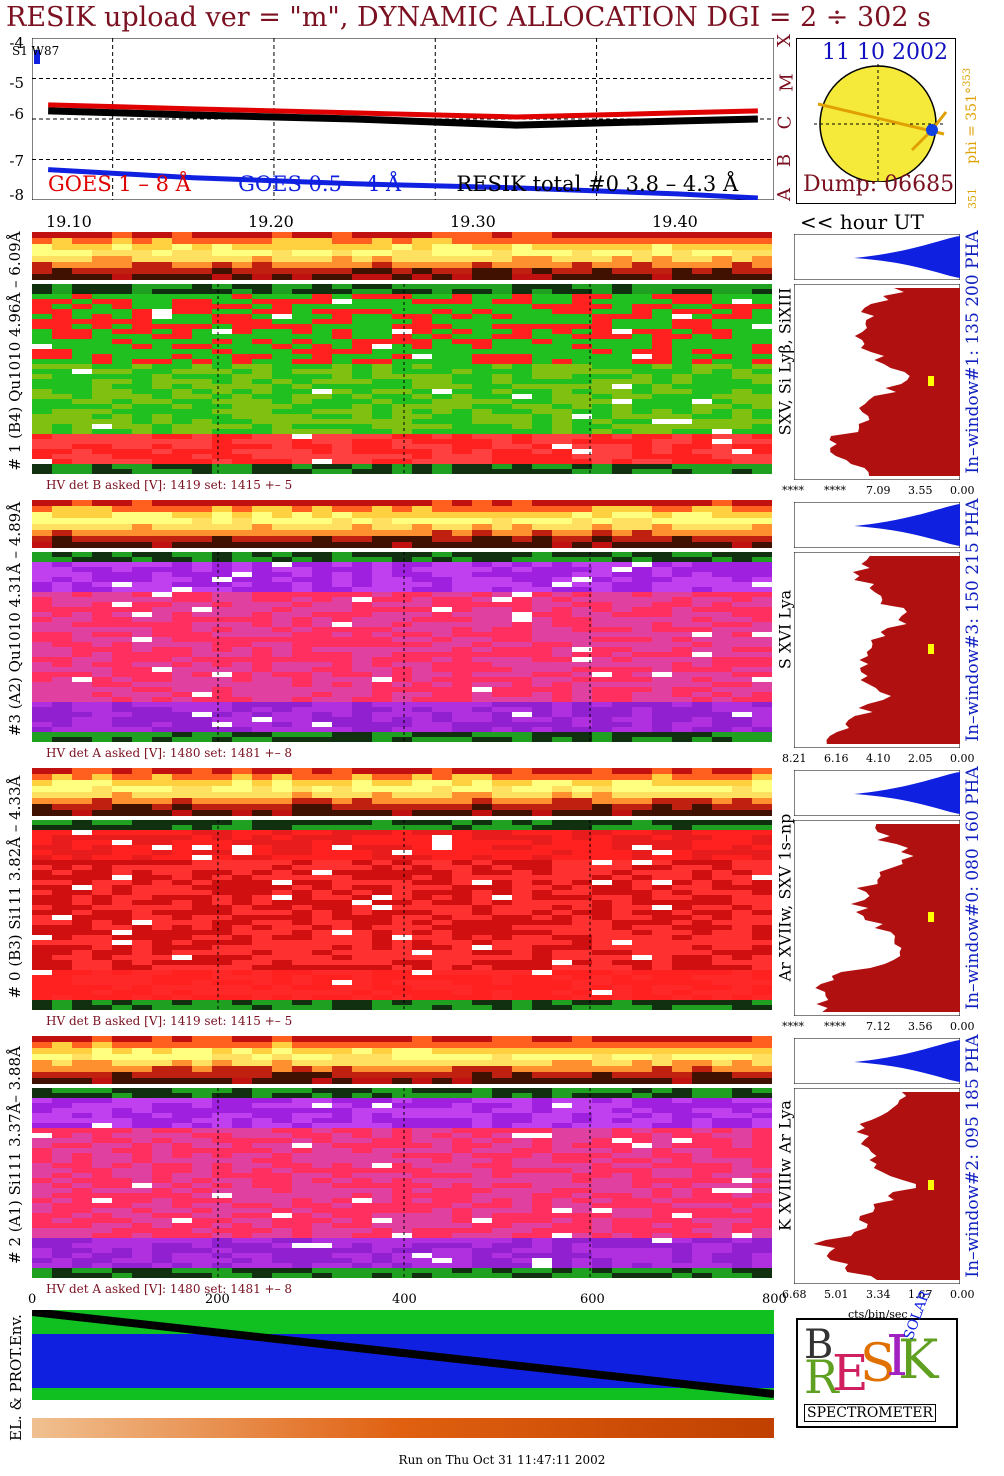  I want to click on bin-axis: 0 200 400 600 800, so click(400, 1300).